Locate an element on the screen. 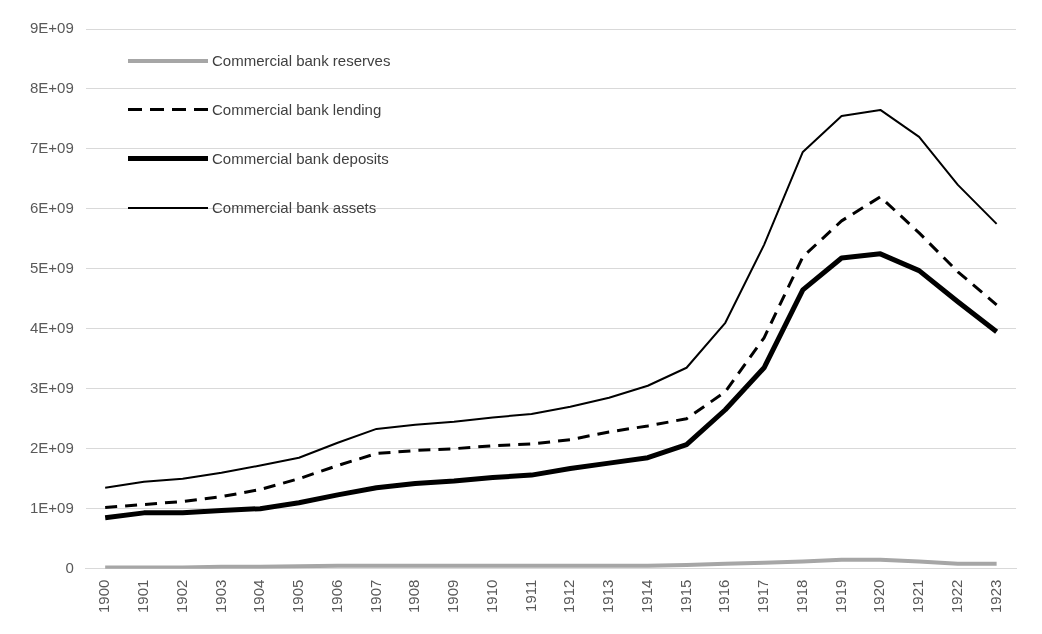 The height and width of the screenshot is (634, 1042). x-tick-label: 1923 is located at coordinates (995, 596).